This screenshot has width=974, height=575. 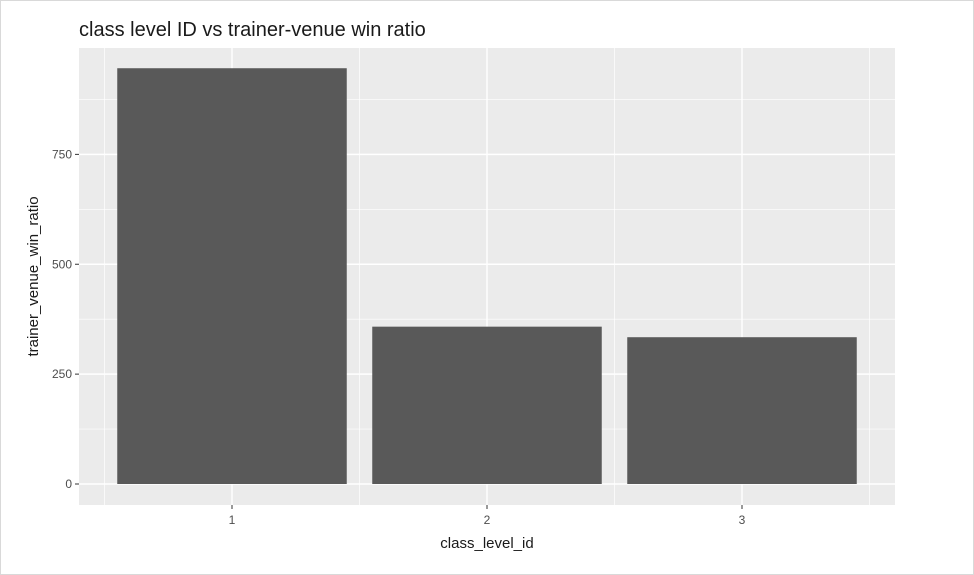 I want to click on x-axis-label: class_level_id, so click(x=486, y=543).